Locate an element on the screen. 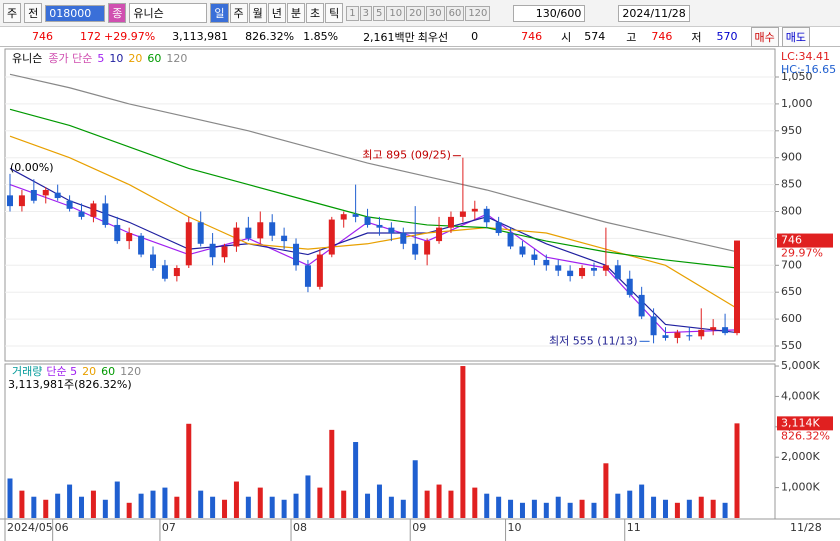 The image size is (840, 541). button: 초 is located at coordinates (315, 13).